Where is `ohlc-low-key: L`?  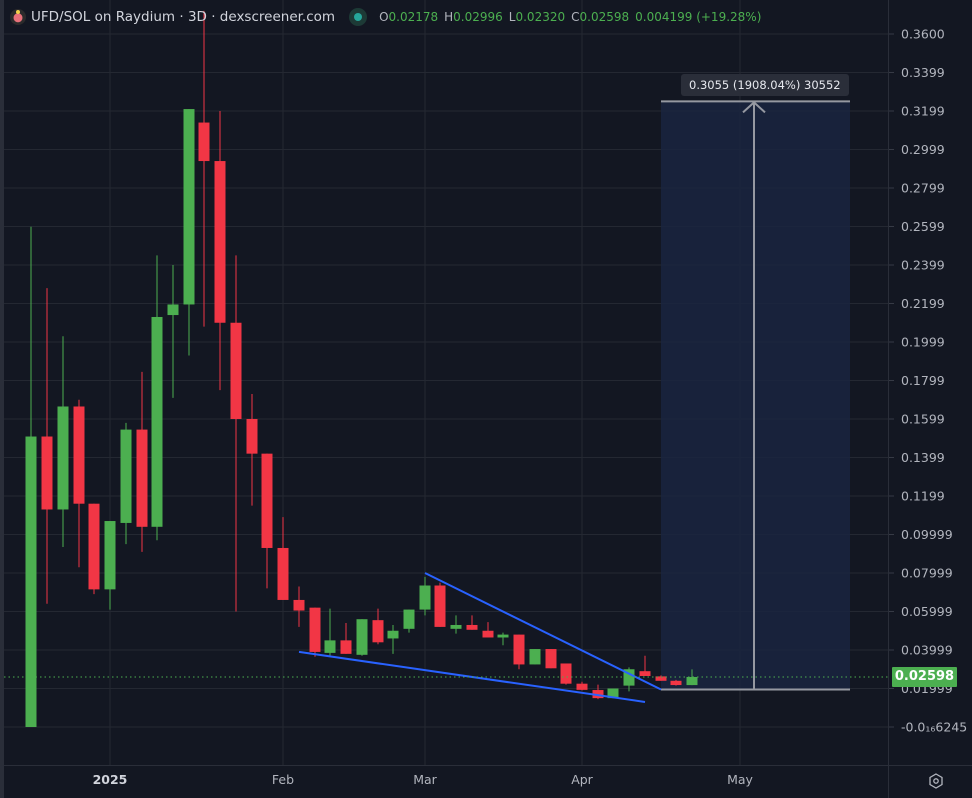 ohlc-low-key: L is located at coordinates (512, 17).